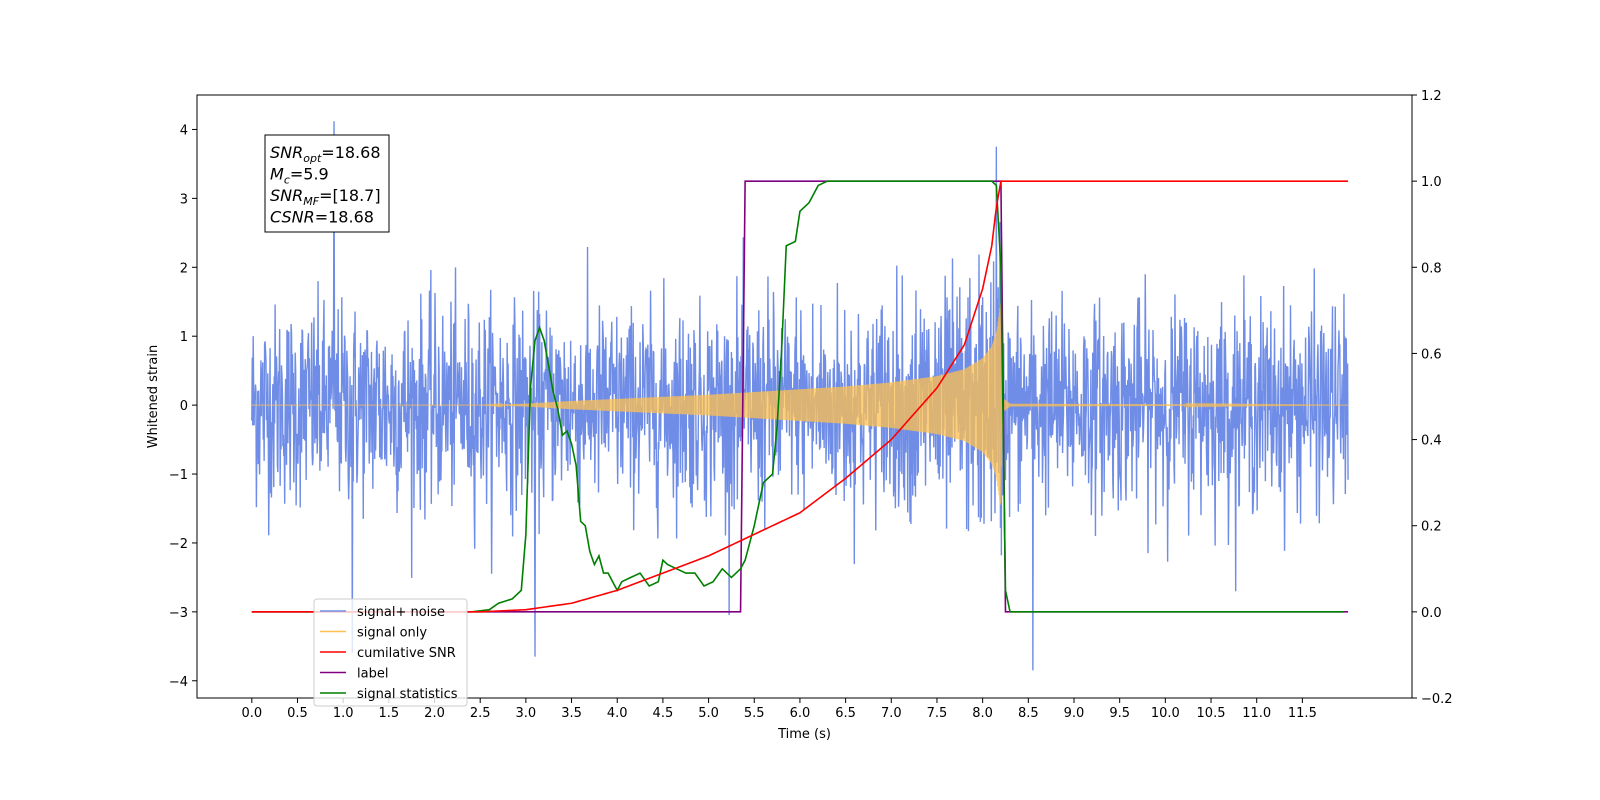  What do you see at coordinates (1119, 713) in the screenshot?
I see `x-tick-label: 9.5` at bounding box center [1119, 713].